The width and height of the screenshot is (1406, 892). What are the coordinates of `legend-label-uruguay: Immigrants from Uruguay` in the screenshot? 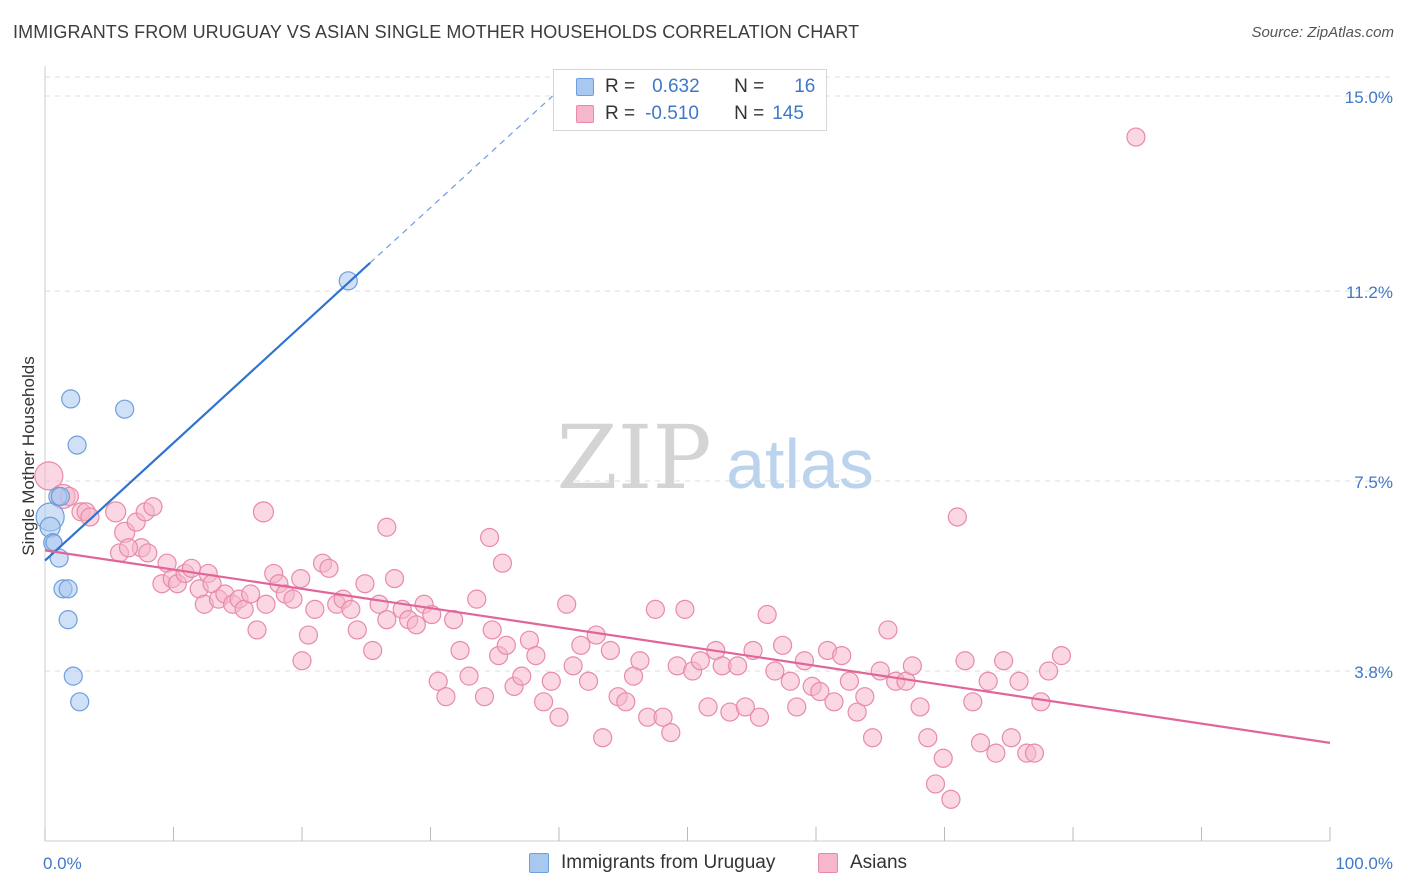 It's located at (668, 862).